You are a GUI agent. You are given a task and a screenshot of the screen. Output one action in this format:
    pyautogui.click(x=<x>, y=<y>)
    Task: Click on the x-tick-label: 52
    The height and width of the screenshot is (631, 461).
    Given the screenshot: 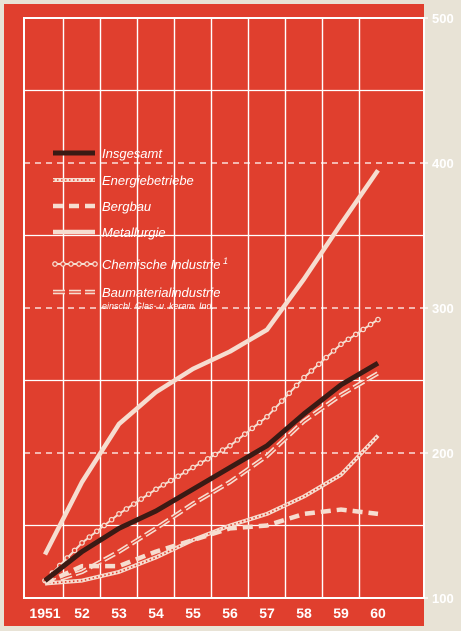 What is the action you would take?
    pyautogui.click(x=82, y=613)
    